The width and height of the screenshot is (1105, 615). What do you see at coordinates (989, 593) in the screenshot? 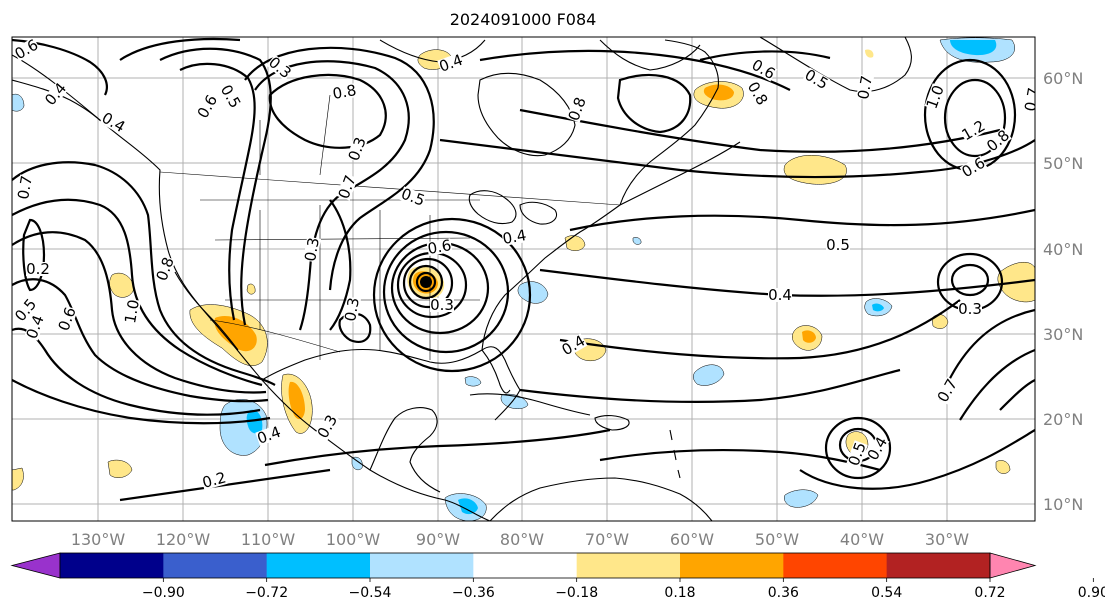
I see `colorbar-tick-label: 0.72` at bounding box center [989, 593].